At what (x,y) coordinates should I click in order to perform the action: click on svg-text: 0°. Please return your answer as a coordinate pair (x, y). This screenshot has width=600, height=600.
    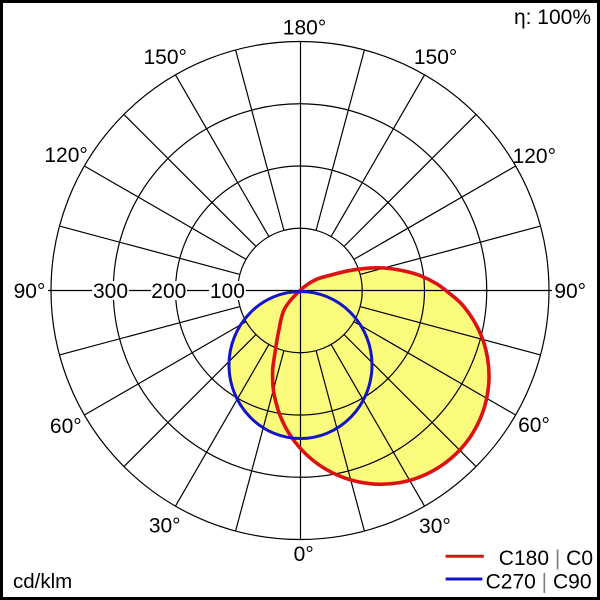
    Looking at the image, I should click on (304, 554).